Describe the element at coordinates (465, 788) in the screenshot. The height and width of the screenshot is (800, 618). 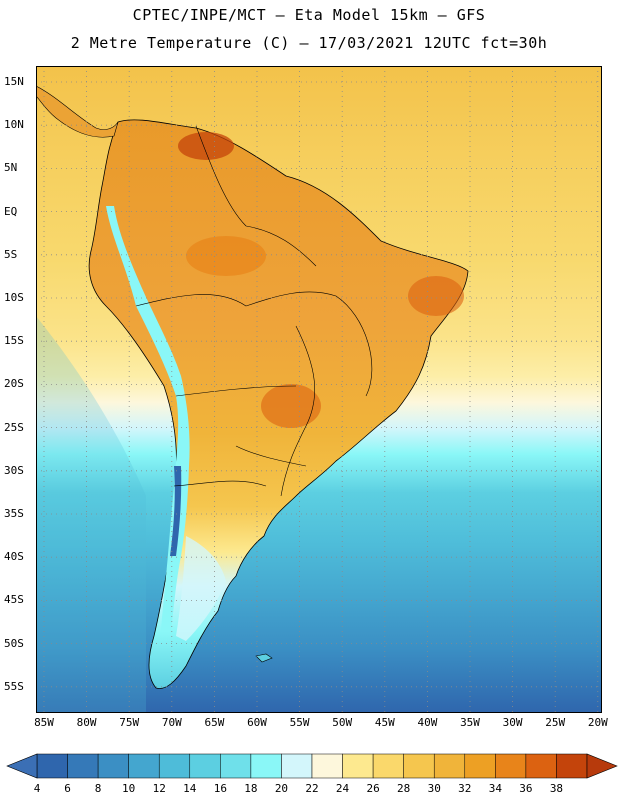
I see `colorbar-label: 32` at that location.